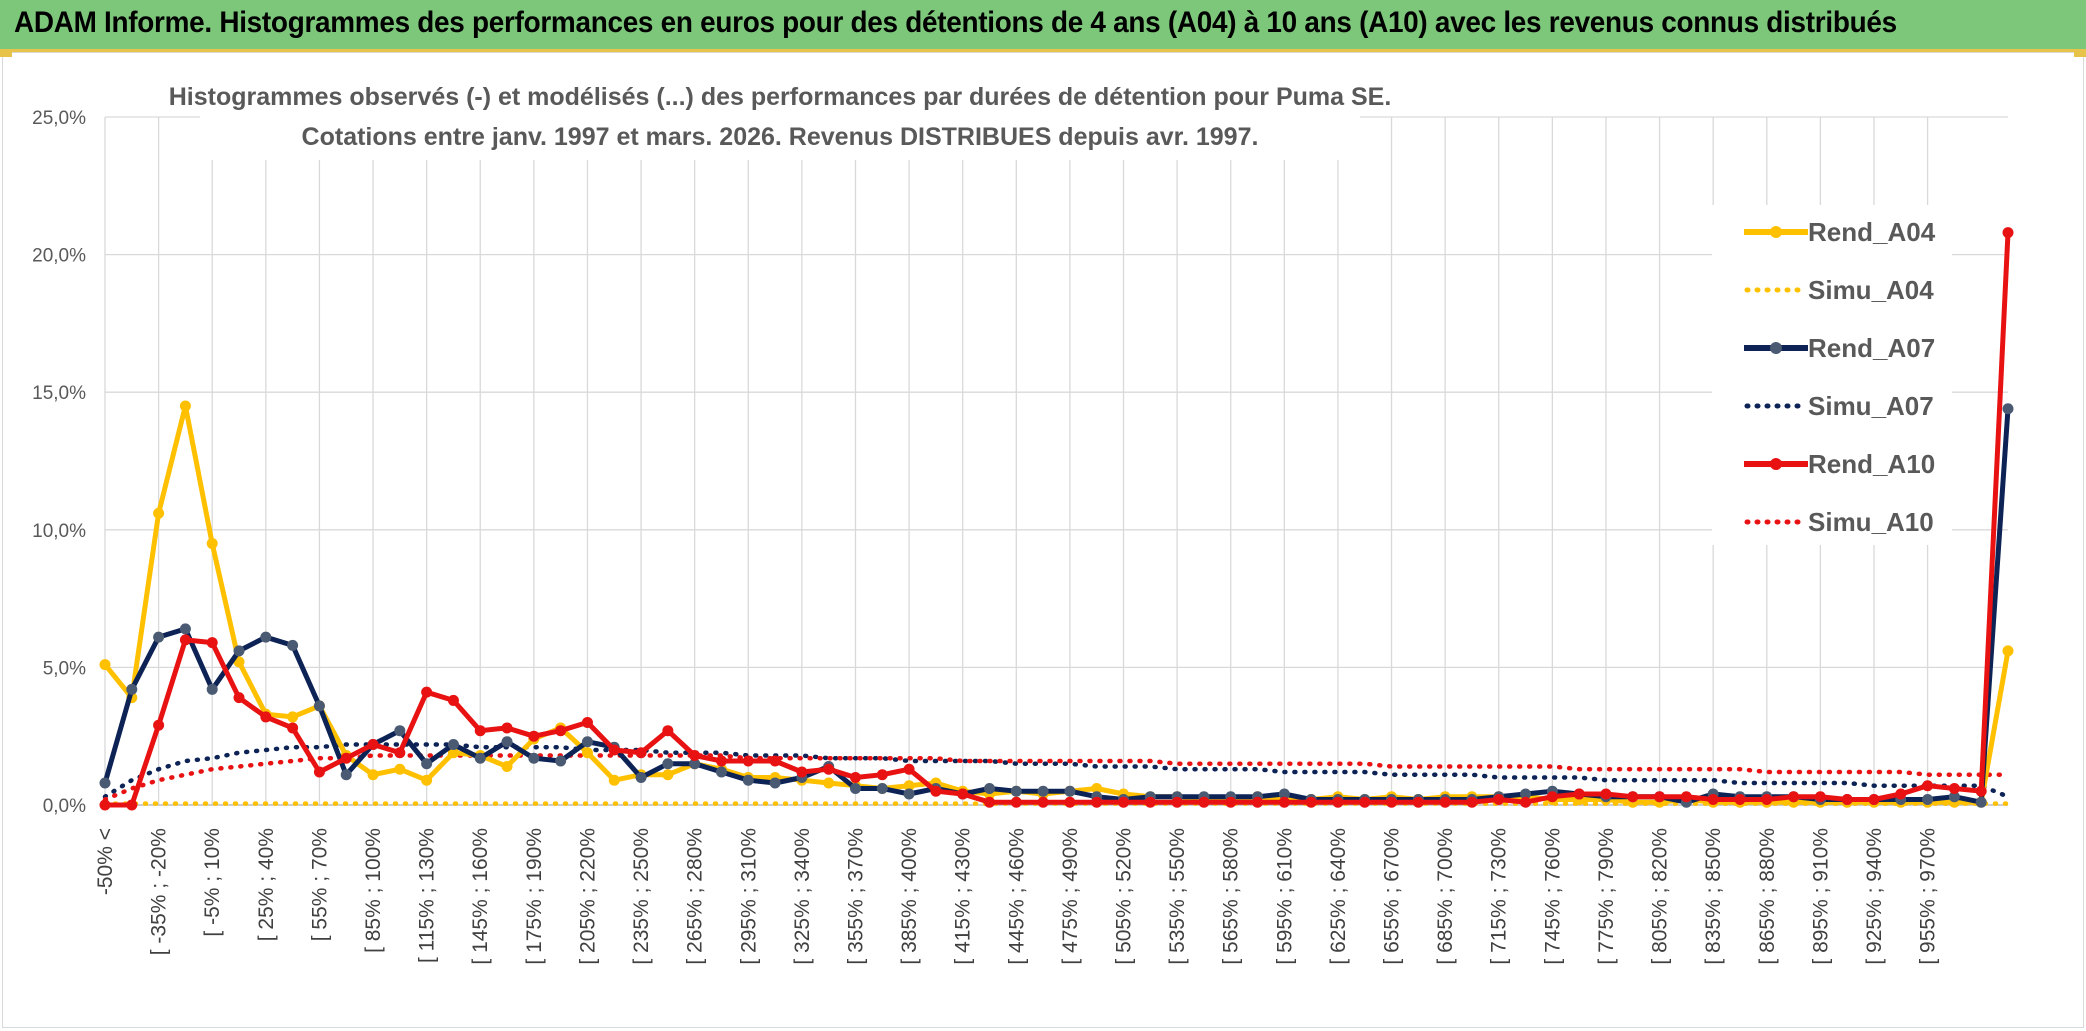  Describe the element at coordinates (59, 531) in the screenshot. I see `y-tick-label: 10,0%` at that location.